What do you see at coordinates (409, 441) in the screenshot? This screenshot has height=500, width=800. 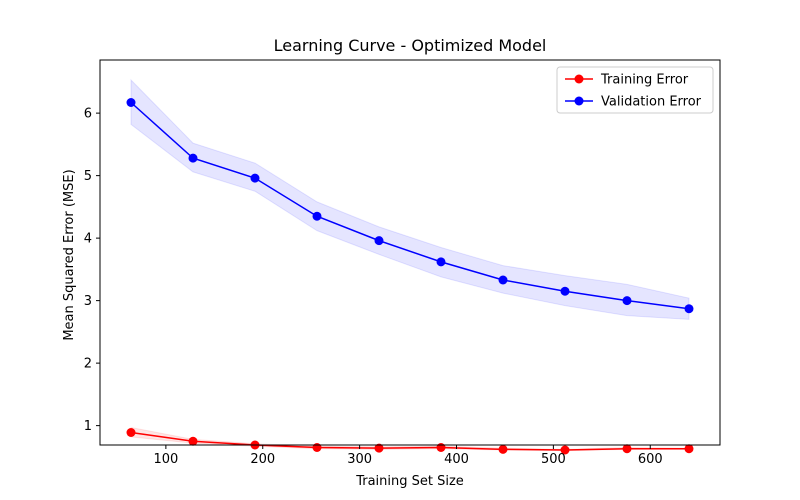 I see `training-error-line` at bounding box center [409, 441].